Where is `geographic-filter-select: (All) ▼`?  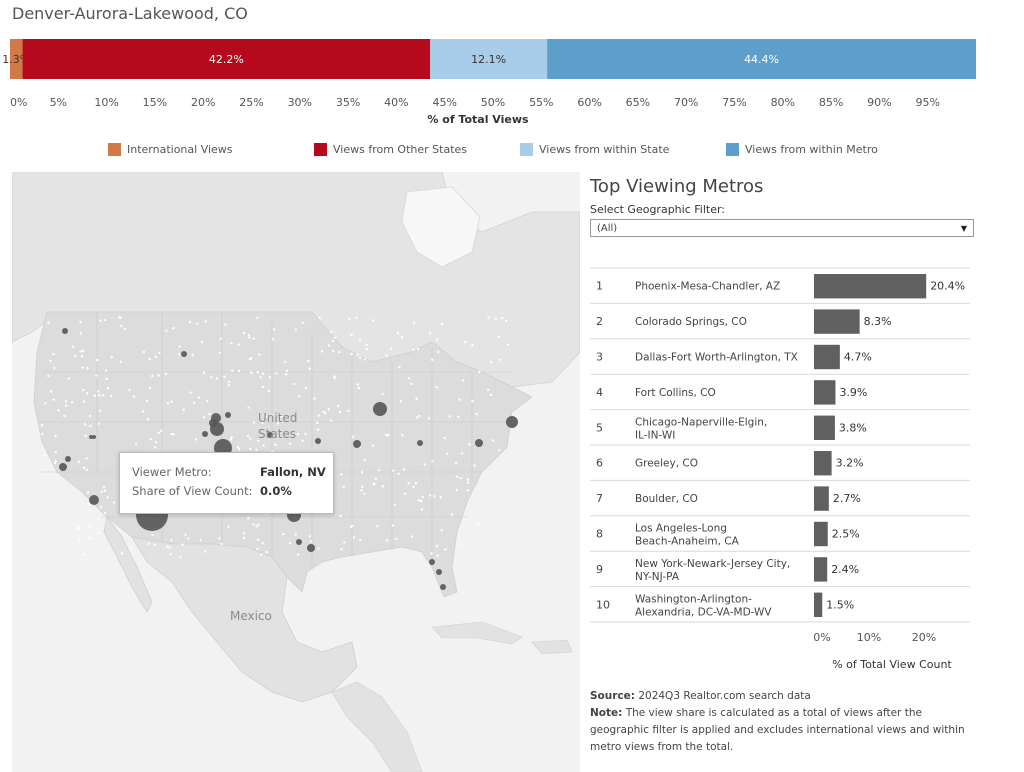
geographic-filter-select: (All) ▼ is located at coordinates (782, 228).